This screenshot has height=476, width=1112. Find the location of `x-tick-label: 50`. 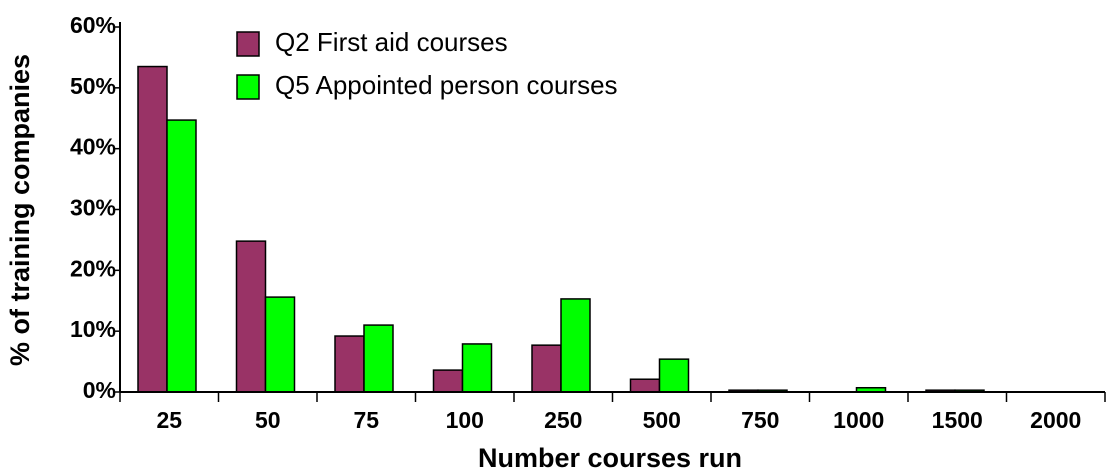

x-tick-label: 50 is located at coordinates (268, 420).